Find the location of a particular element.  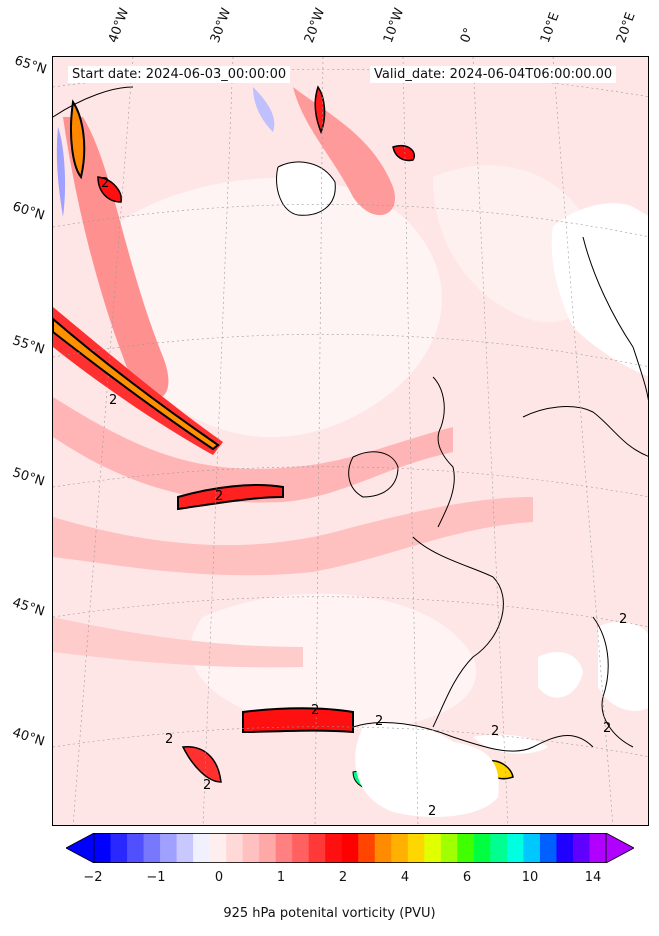

colorbar-tick: −2 is located at coordinates (93, 877).